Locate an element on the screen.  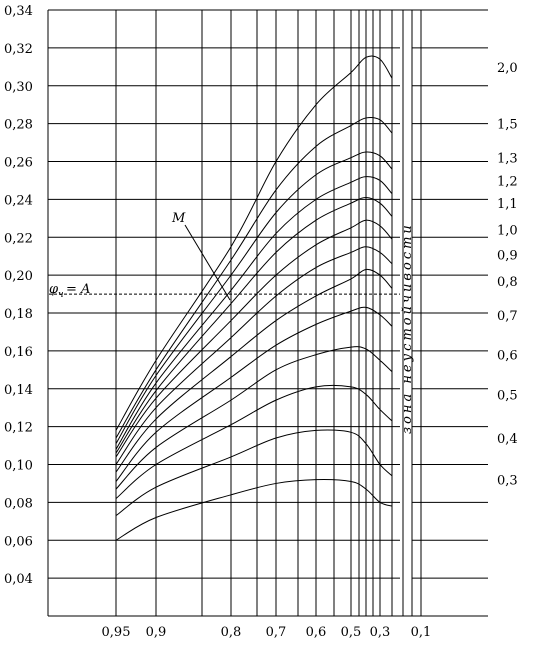
x-tick-label: 0,5 is located at coordinates (351, 632).